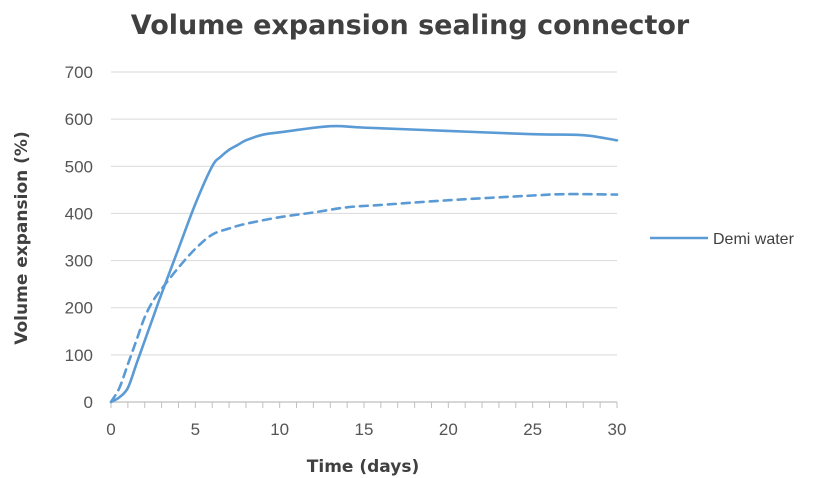 This screenshot has height=478, width=831. I want to click on x-axis-title: Time (days), so click(363, 467).